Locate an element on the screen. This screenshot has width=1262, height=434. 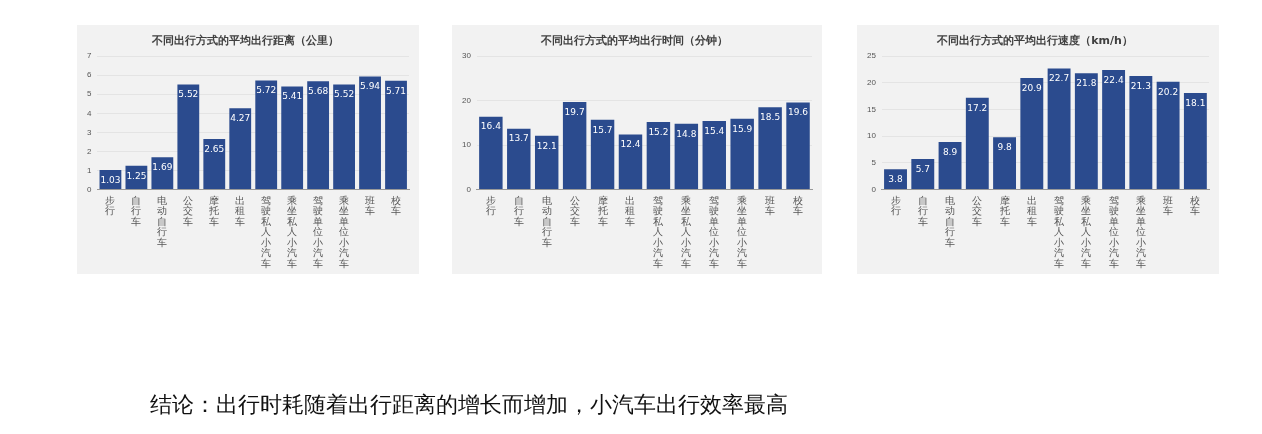
chart-title: 不同出行方式的平均出行距离（公里） is located at coordinates (244, 41).